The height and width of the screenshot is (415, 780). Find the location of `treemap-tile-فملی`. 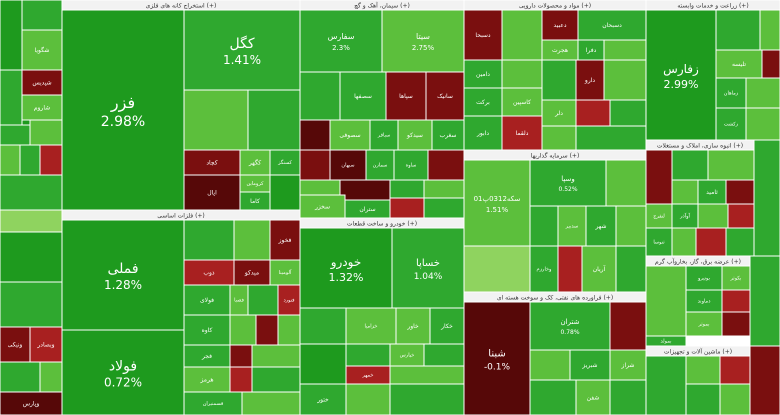

treemap-tile-فملی is located at coordinates (123, 275).